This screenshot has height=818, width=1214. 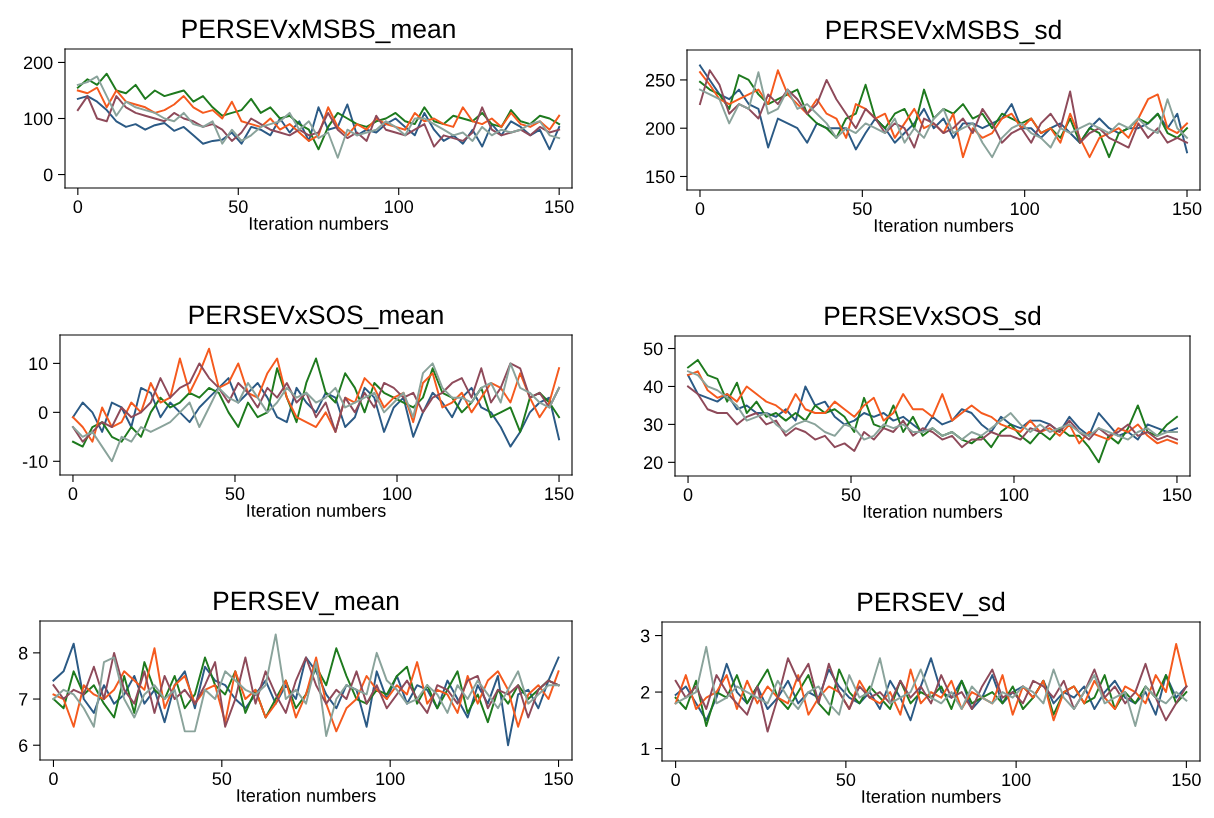 What do you see at coordinates (645, 636) in the screenshot?
I see `y-tick-label: 3` at bounding box center [645, 636].